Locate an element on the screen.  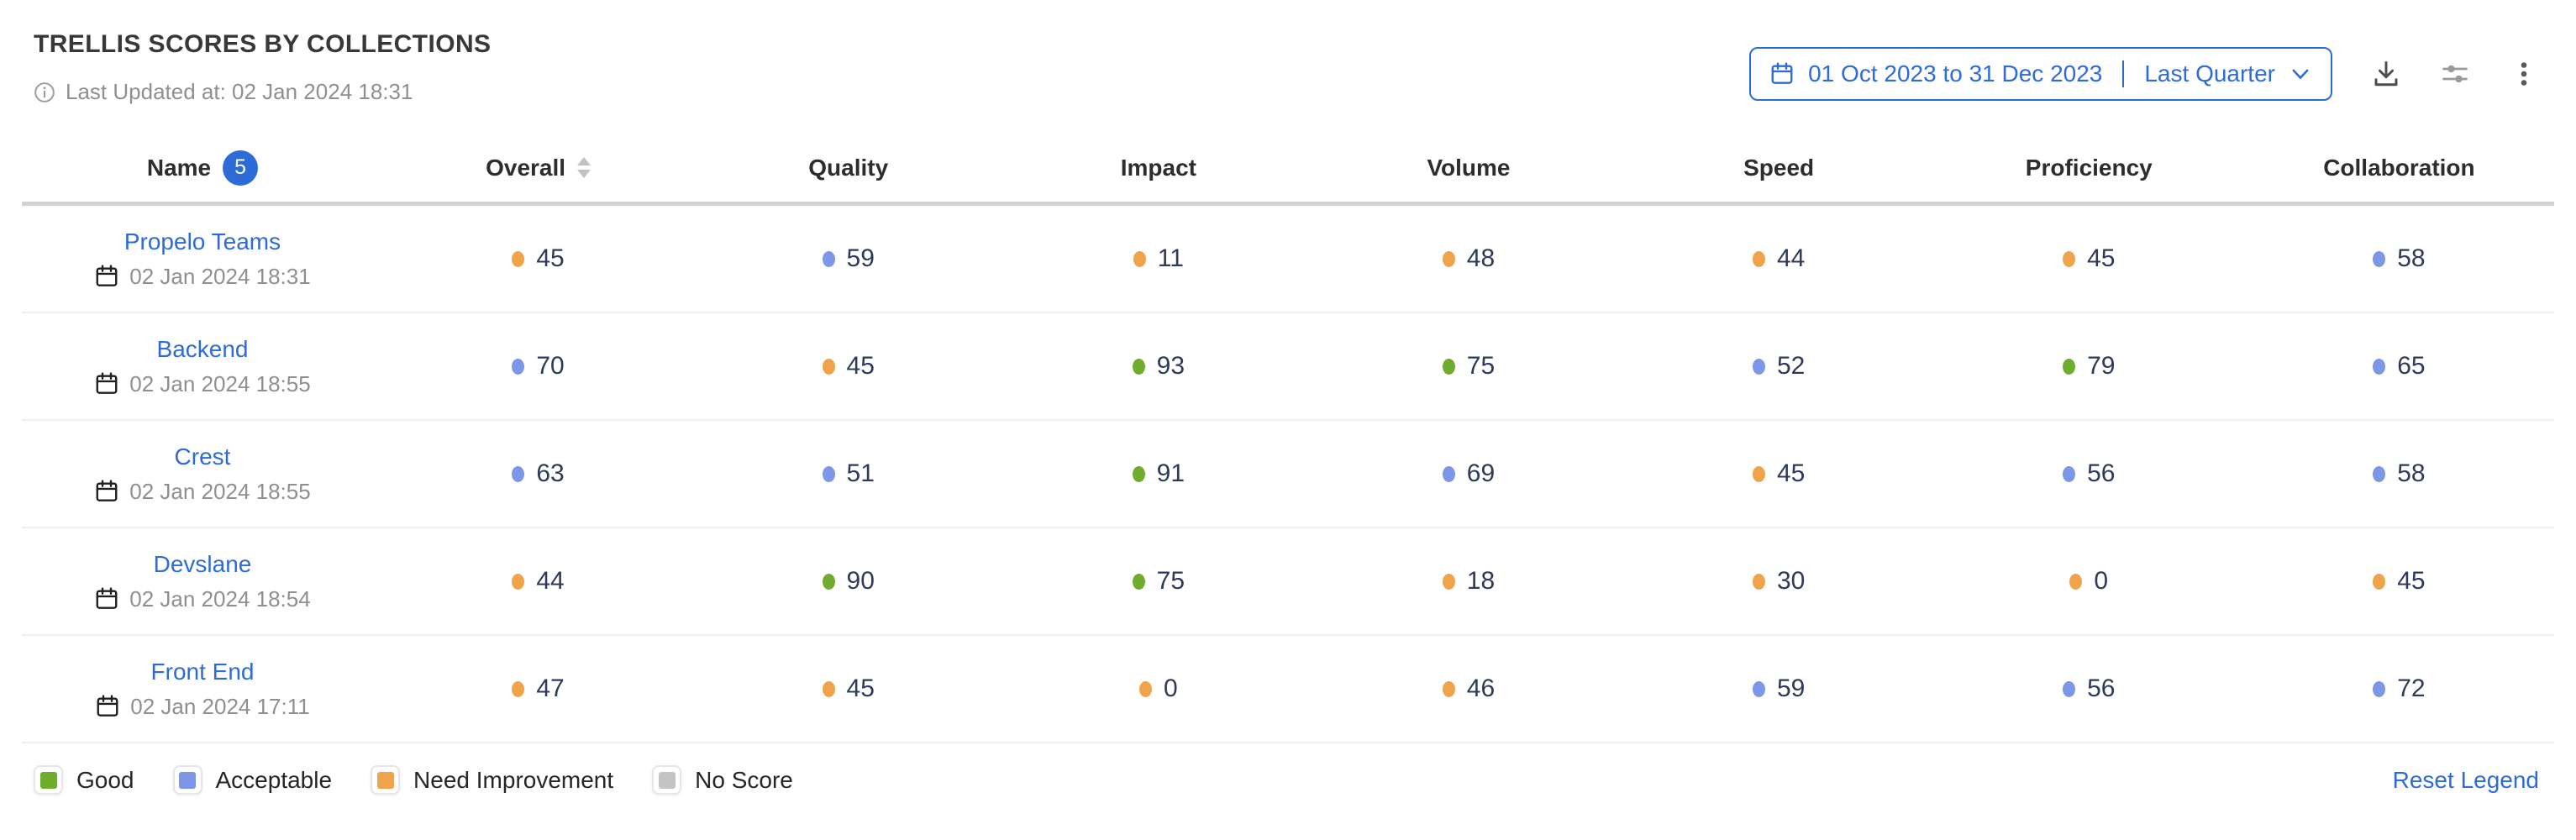
score-cell-collaboration: 45 is located at coordinates (2399, 581).